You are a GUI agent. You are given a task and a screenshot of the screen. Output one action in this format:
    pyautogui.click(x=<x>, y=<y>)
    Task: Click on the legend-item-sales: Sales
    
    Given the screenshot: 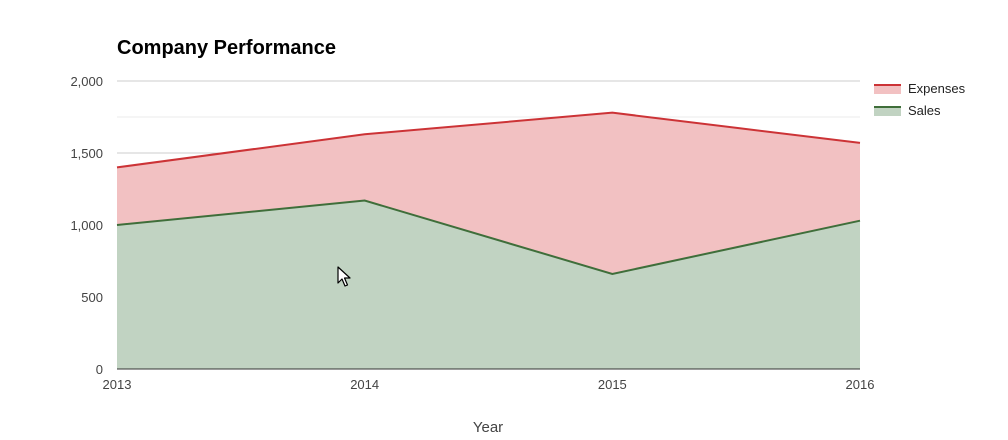 What is the action you would take?
    pyautogui.click(x=907, y=110)
    